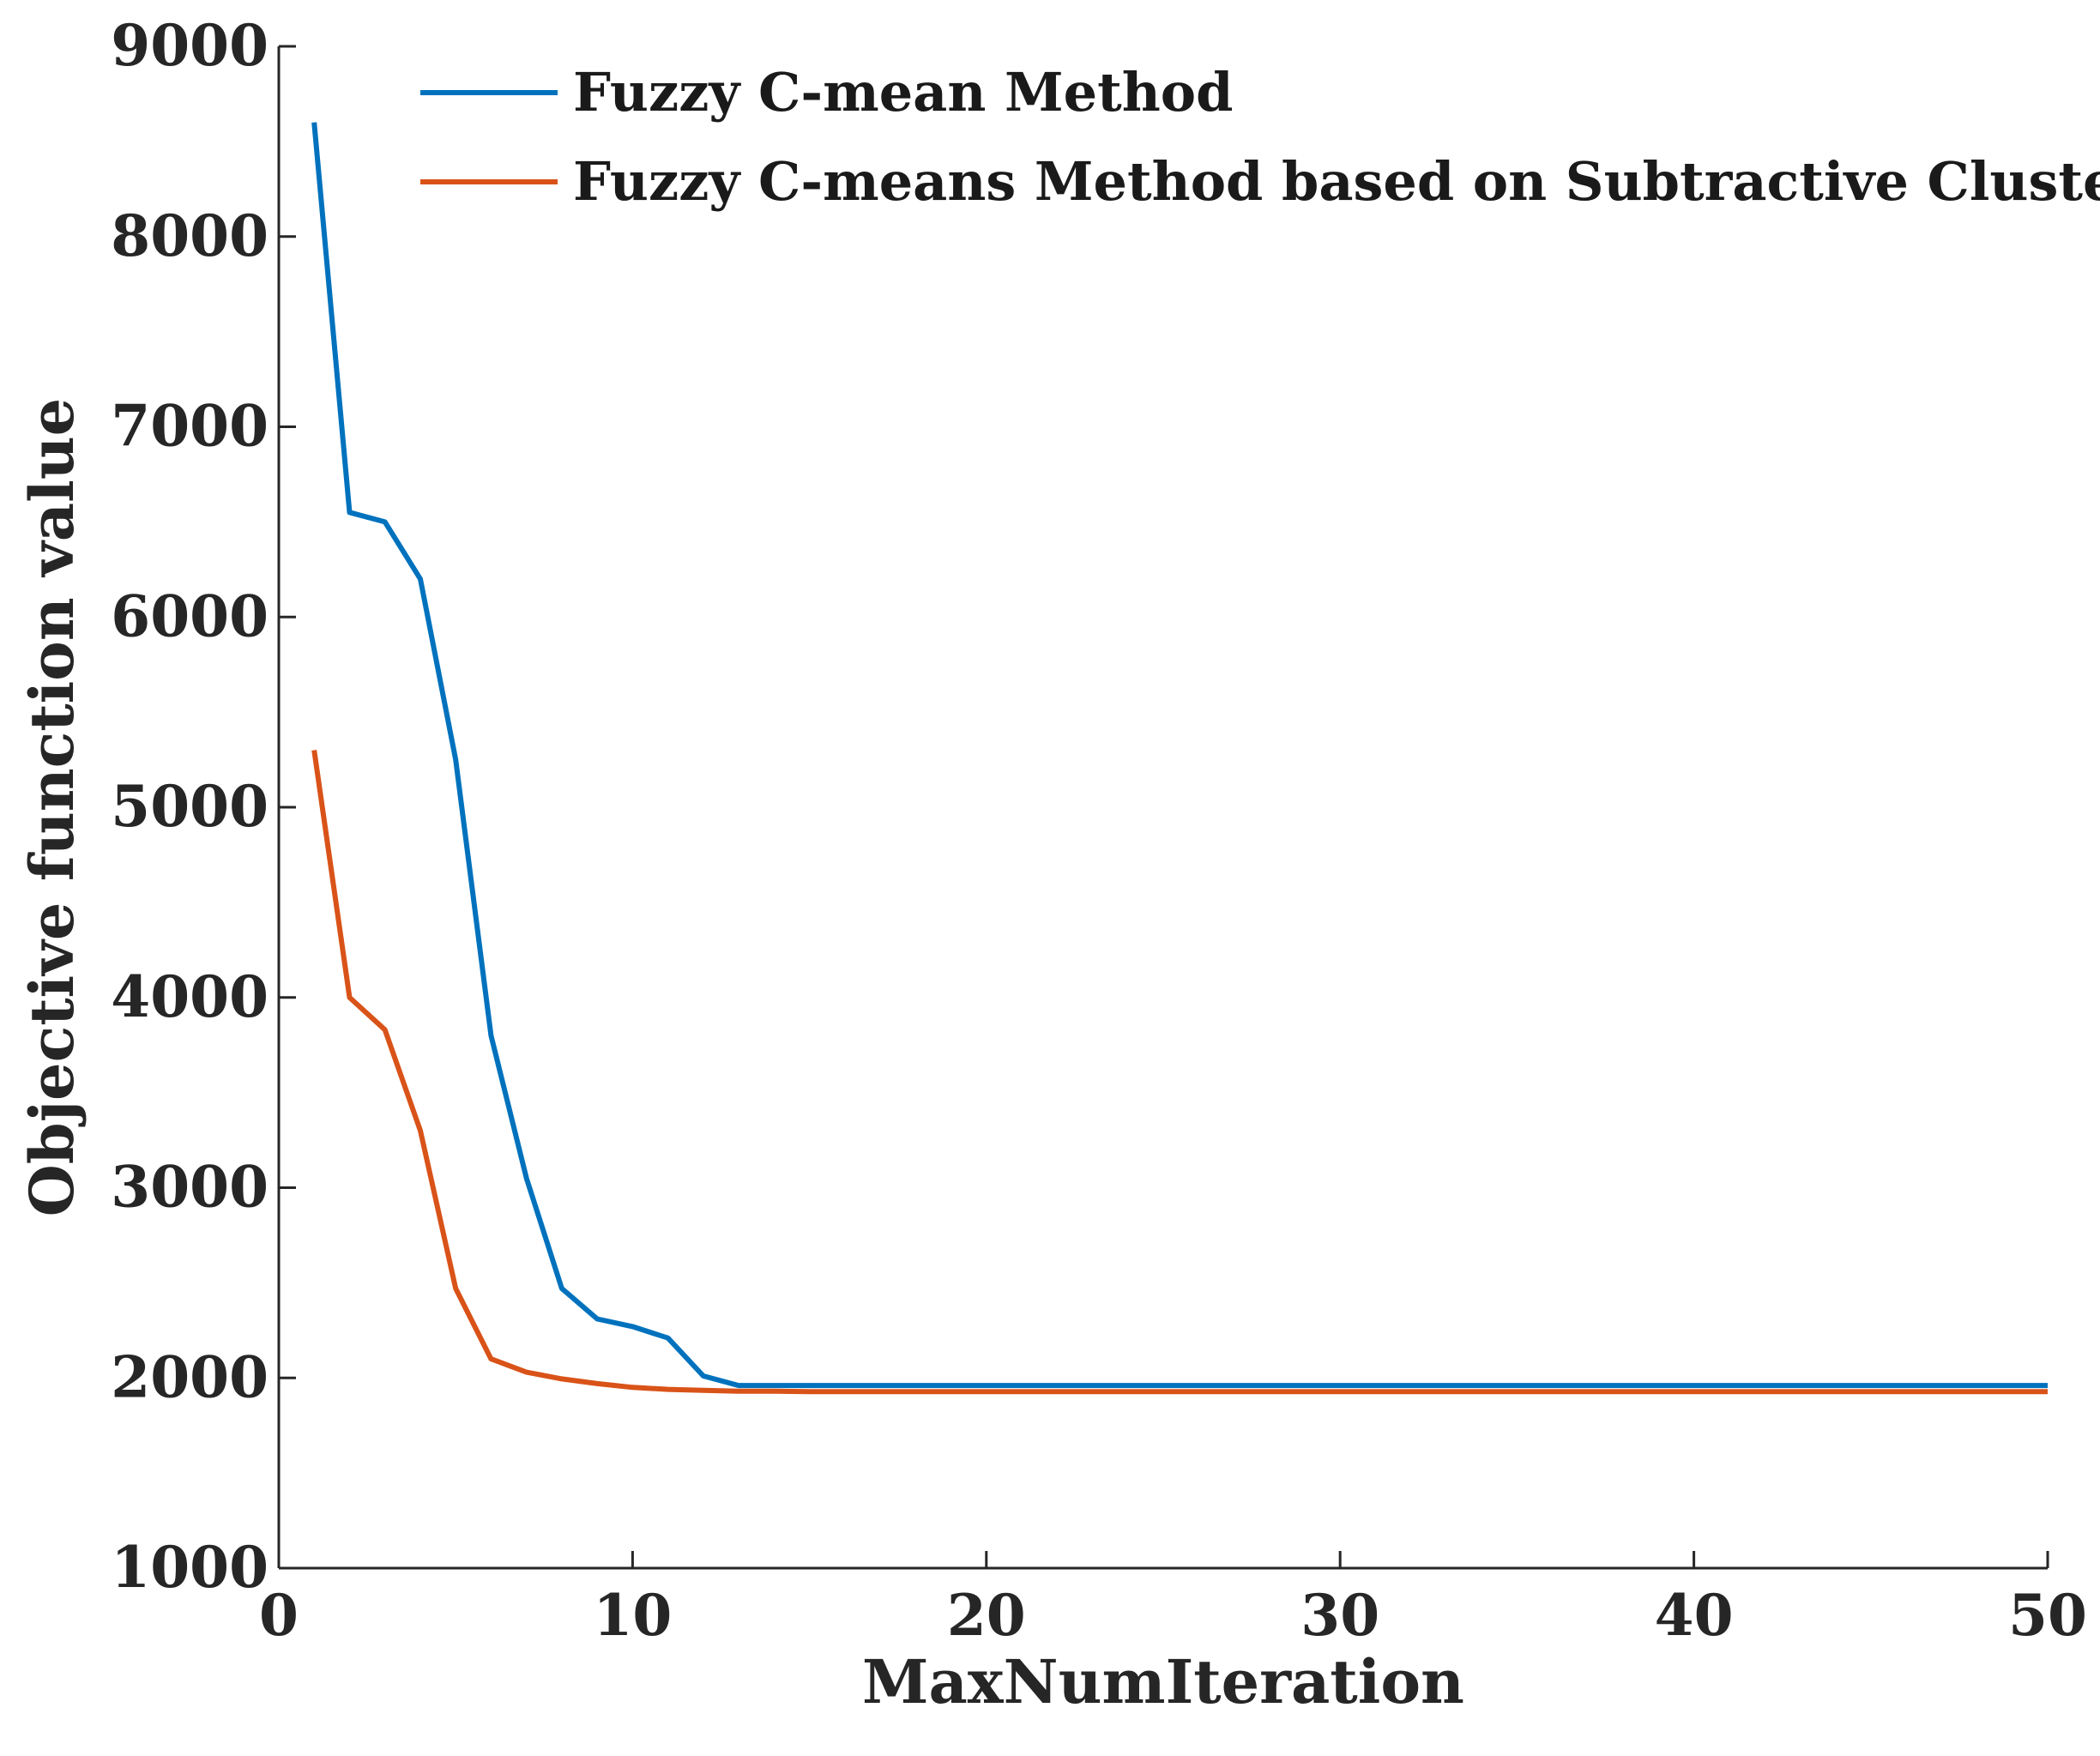  What do you see at coordinates (190, 1567) in the screenshot?
I see `y-tick-label: 1000` at bounding box center [190, 1567].